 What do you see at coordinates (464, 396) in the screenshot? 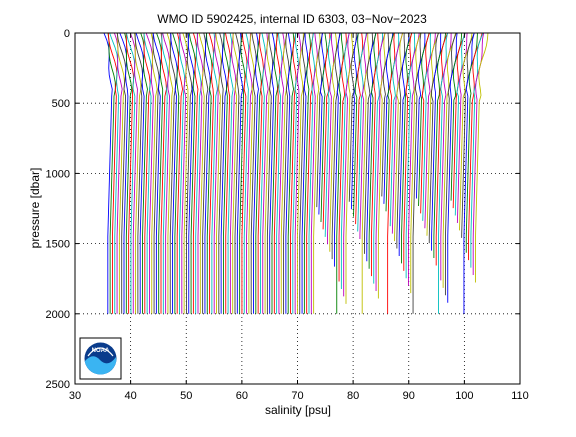
I see `x-tick-label: 100` at bounding box center [464, 396].